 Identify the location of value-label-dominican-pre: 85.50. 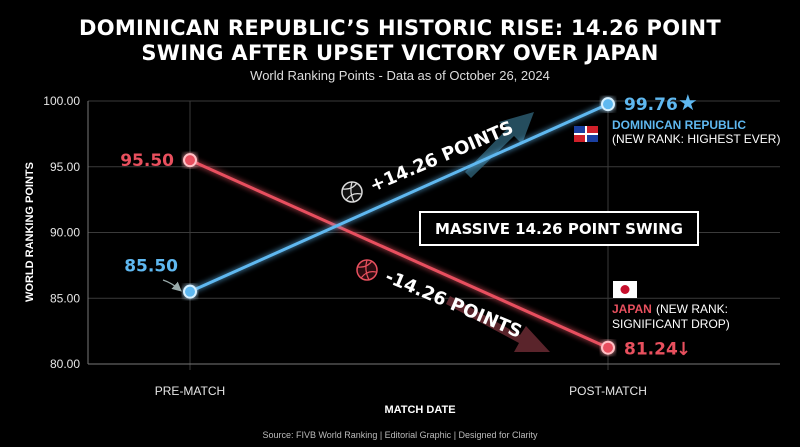
(151, 267).